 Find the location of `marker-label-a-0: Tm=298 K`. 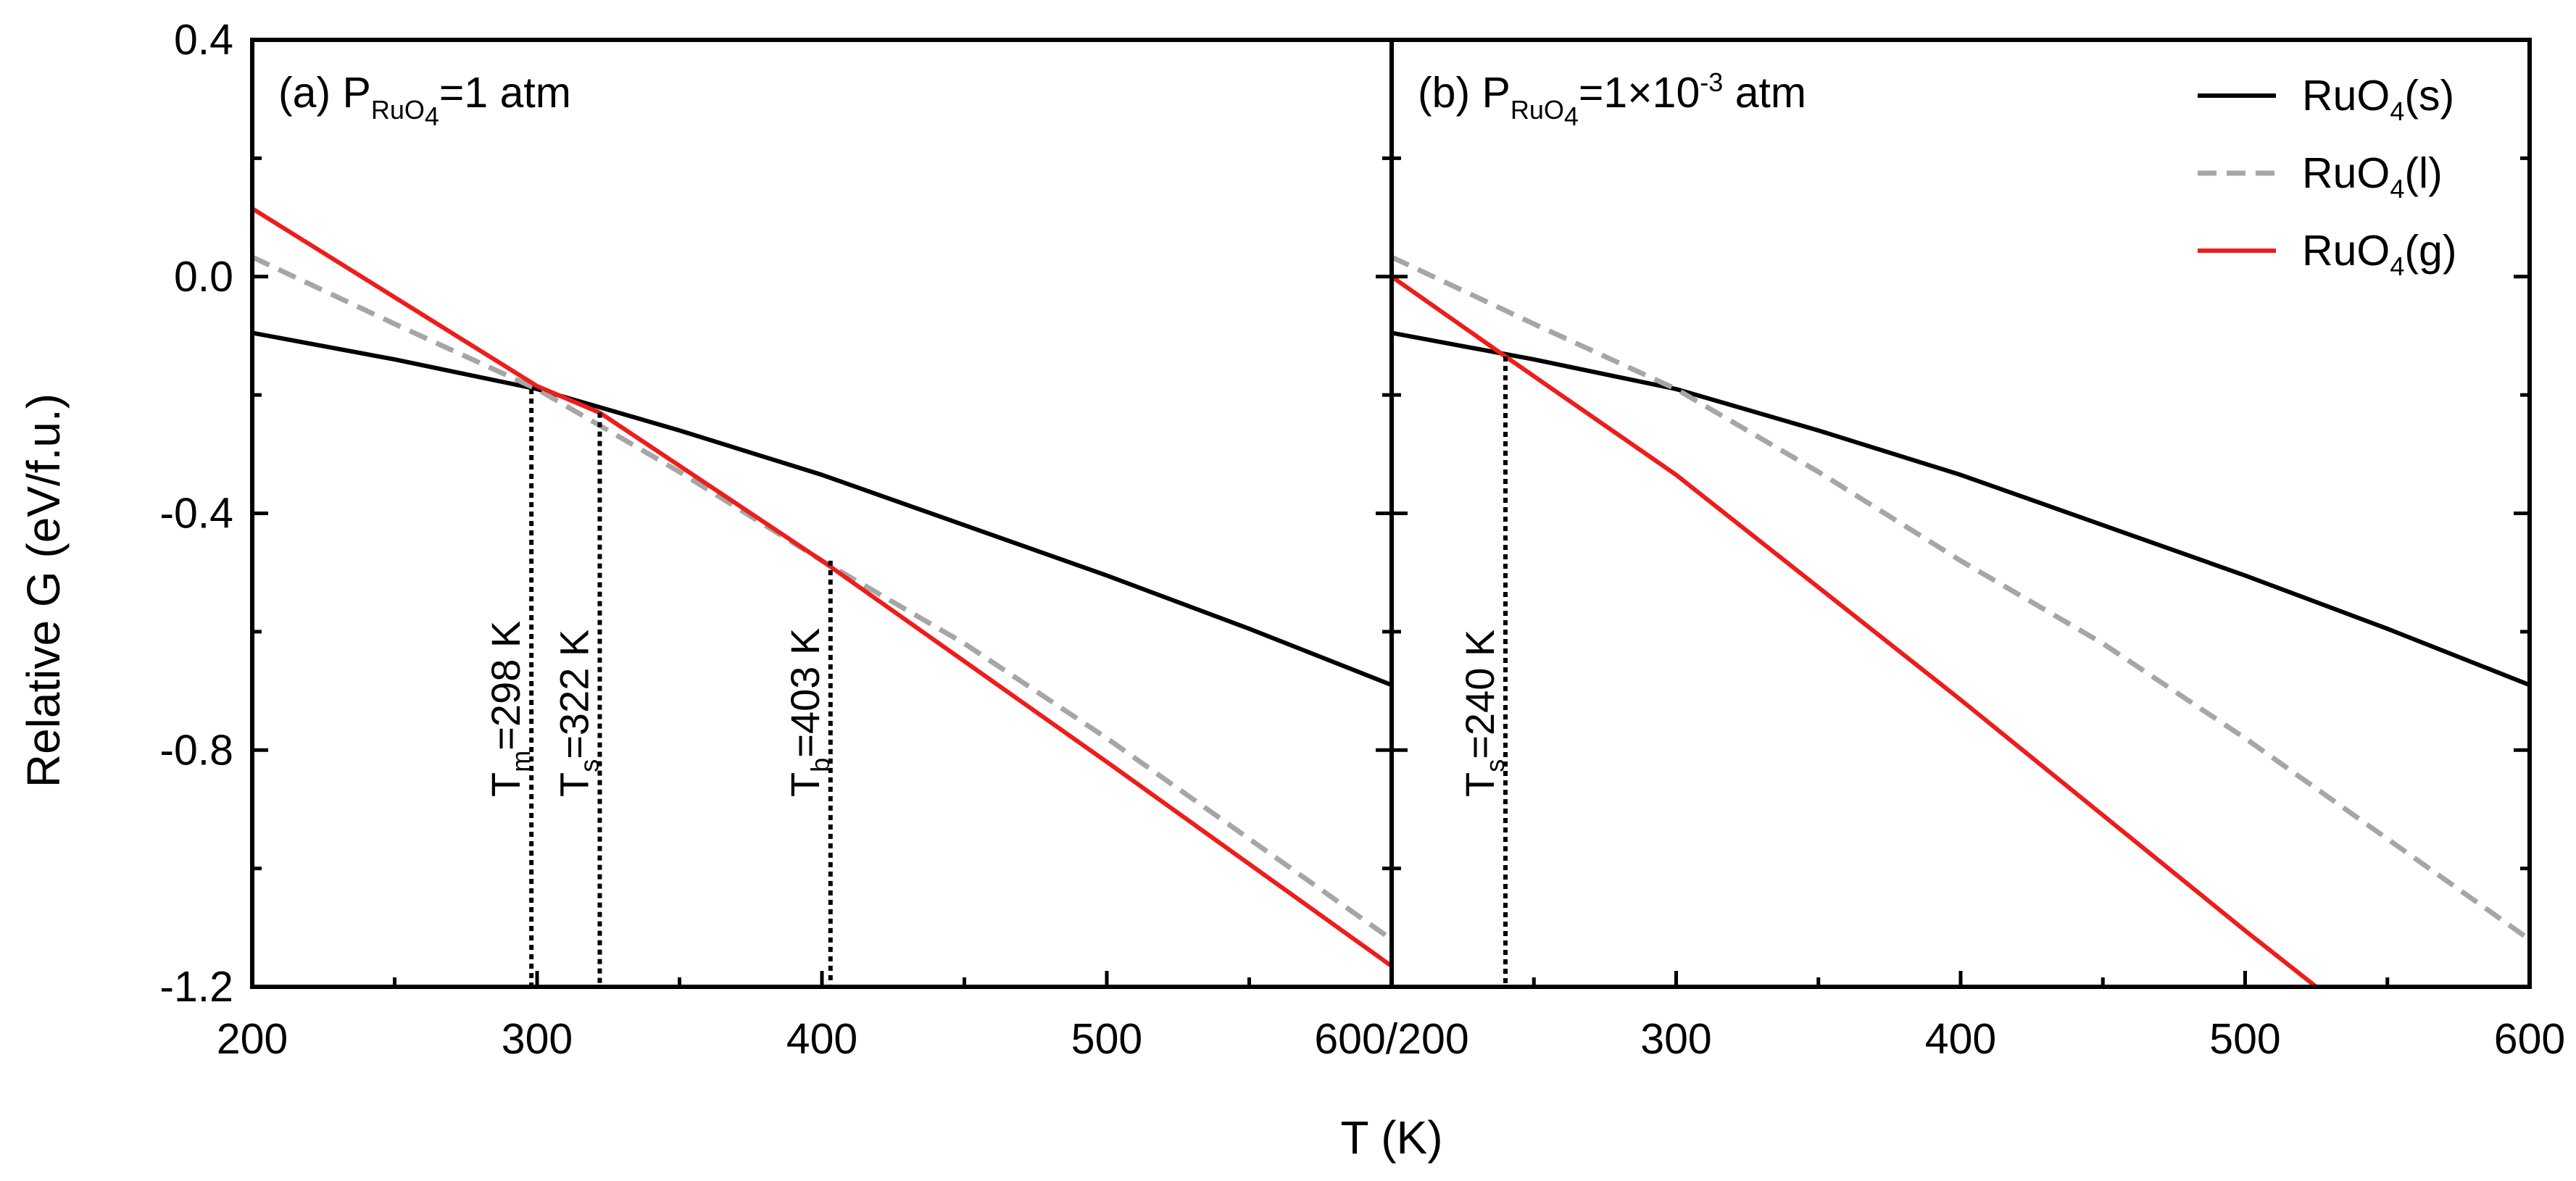

marker-label-a-0: Tm=298 K is located at coordinates (509, 709).